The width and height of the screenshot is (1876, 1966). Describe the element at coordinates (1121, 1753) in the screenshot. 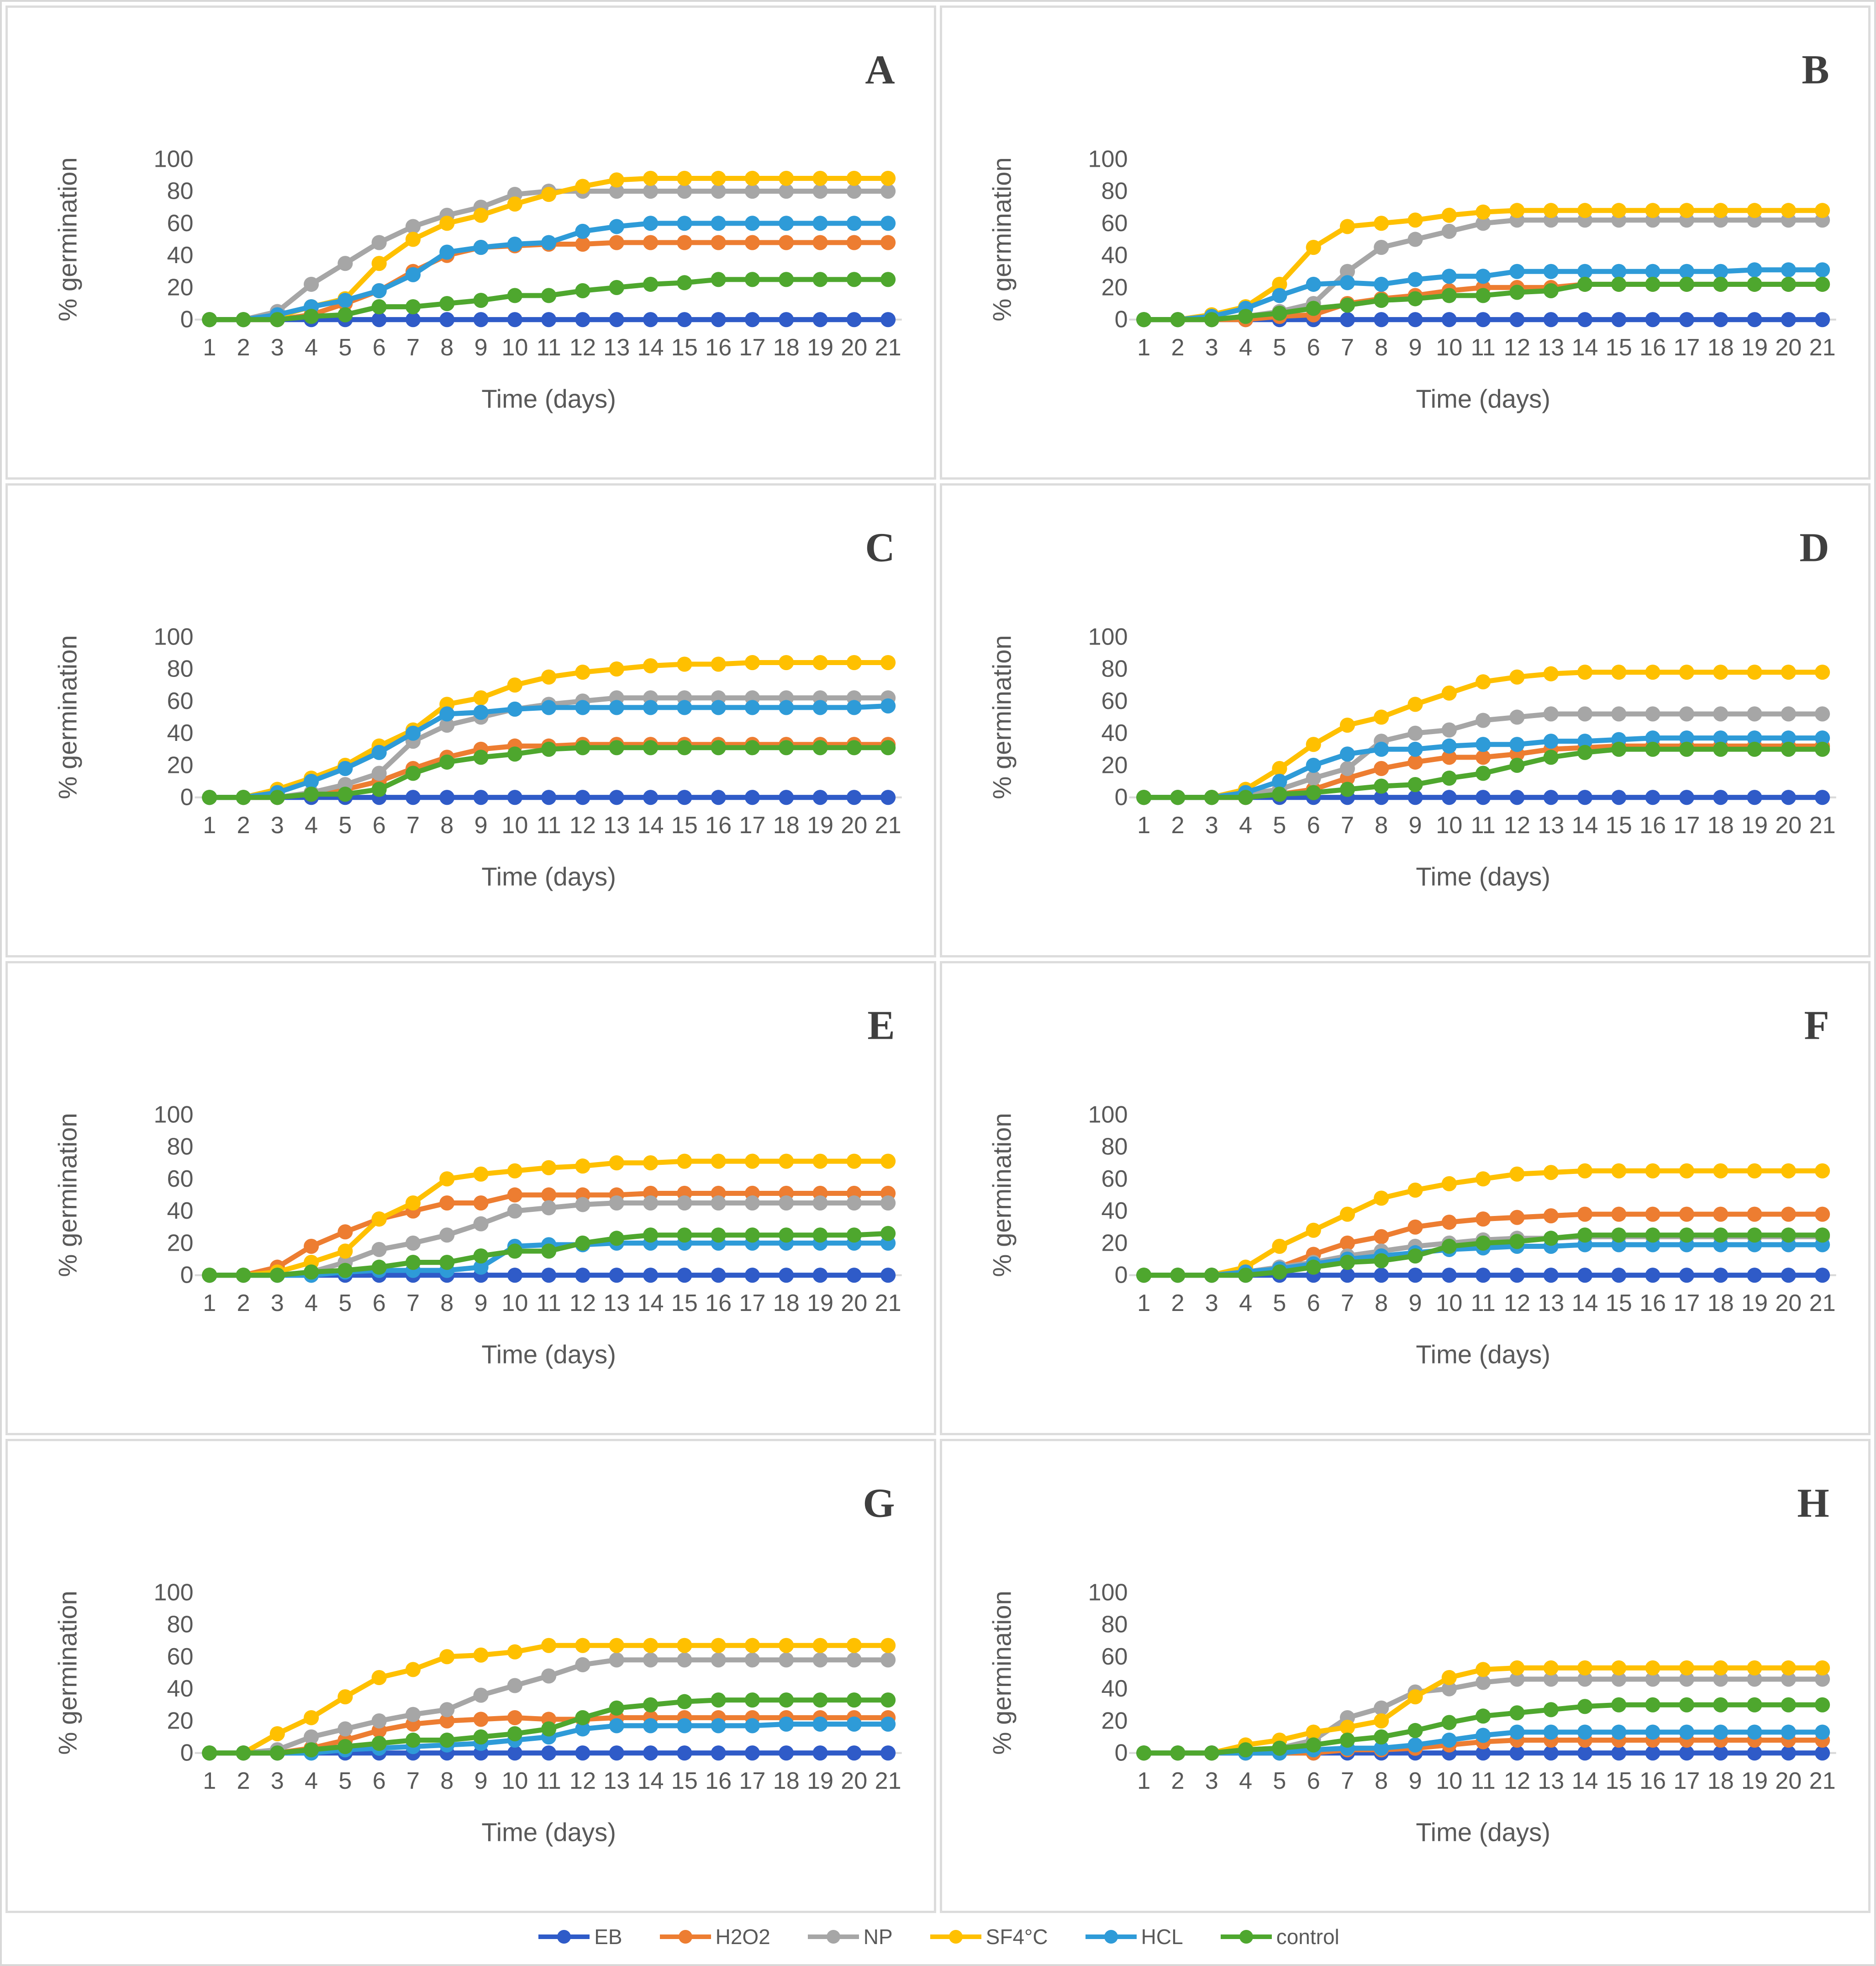

I see `y-tick: 0` at that location.